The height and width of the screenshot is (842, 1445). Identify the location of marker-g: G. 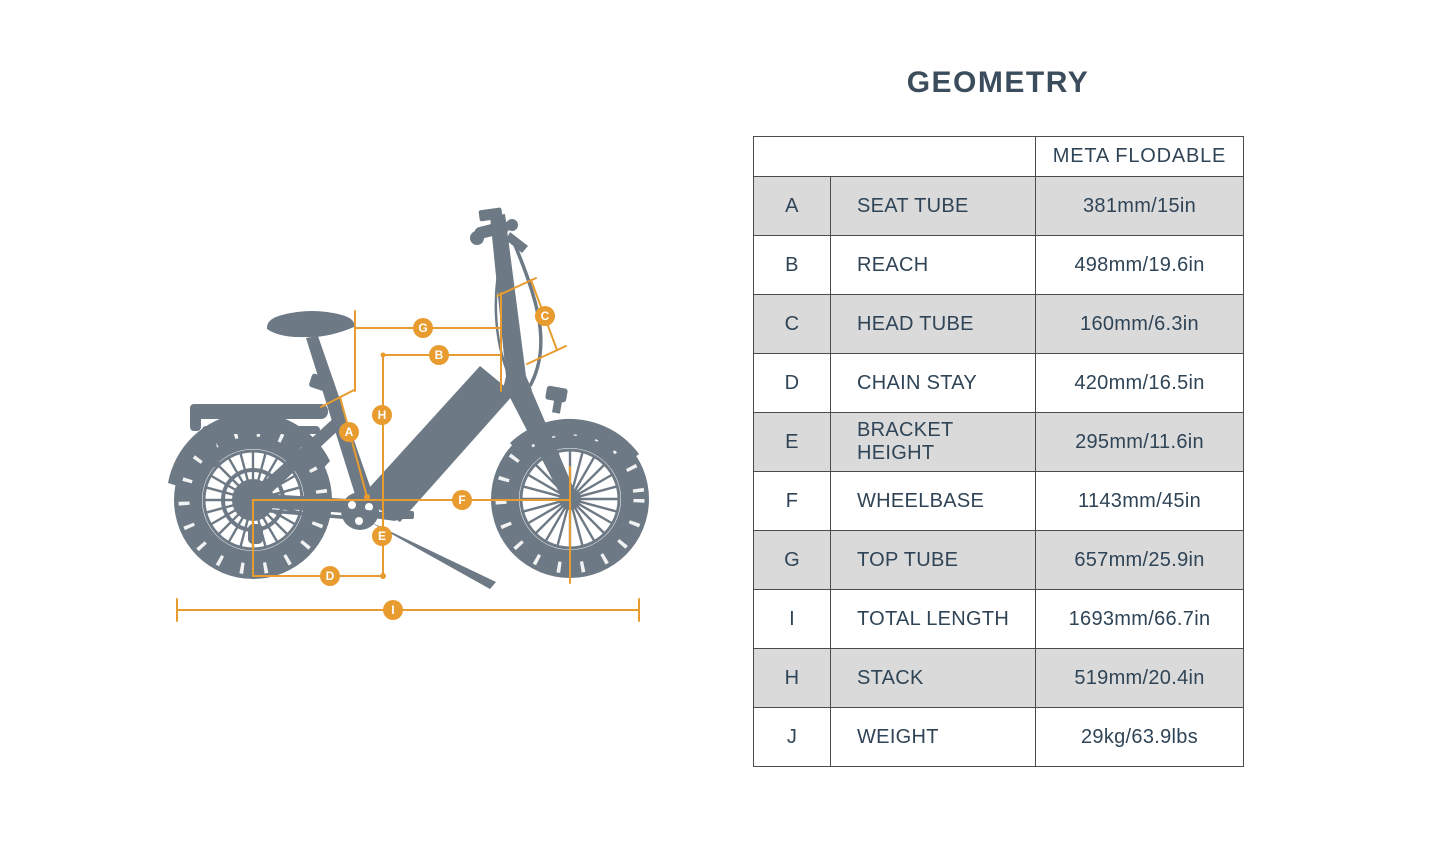
(423, 328).